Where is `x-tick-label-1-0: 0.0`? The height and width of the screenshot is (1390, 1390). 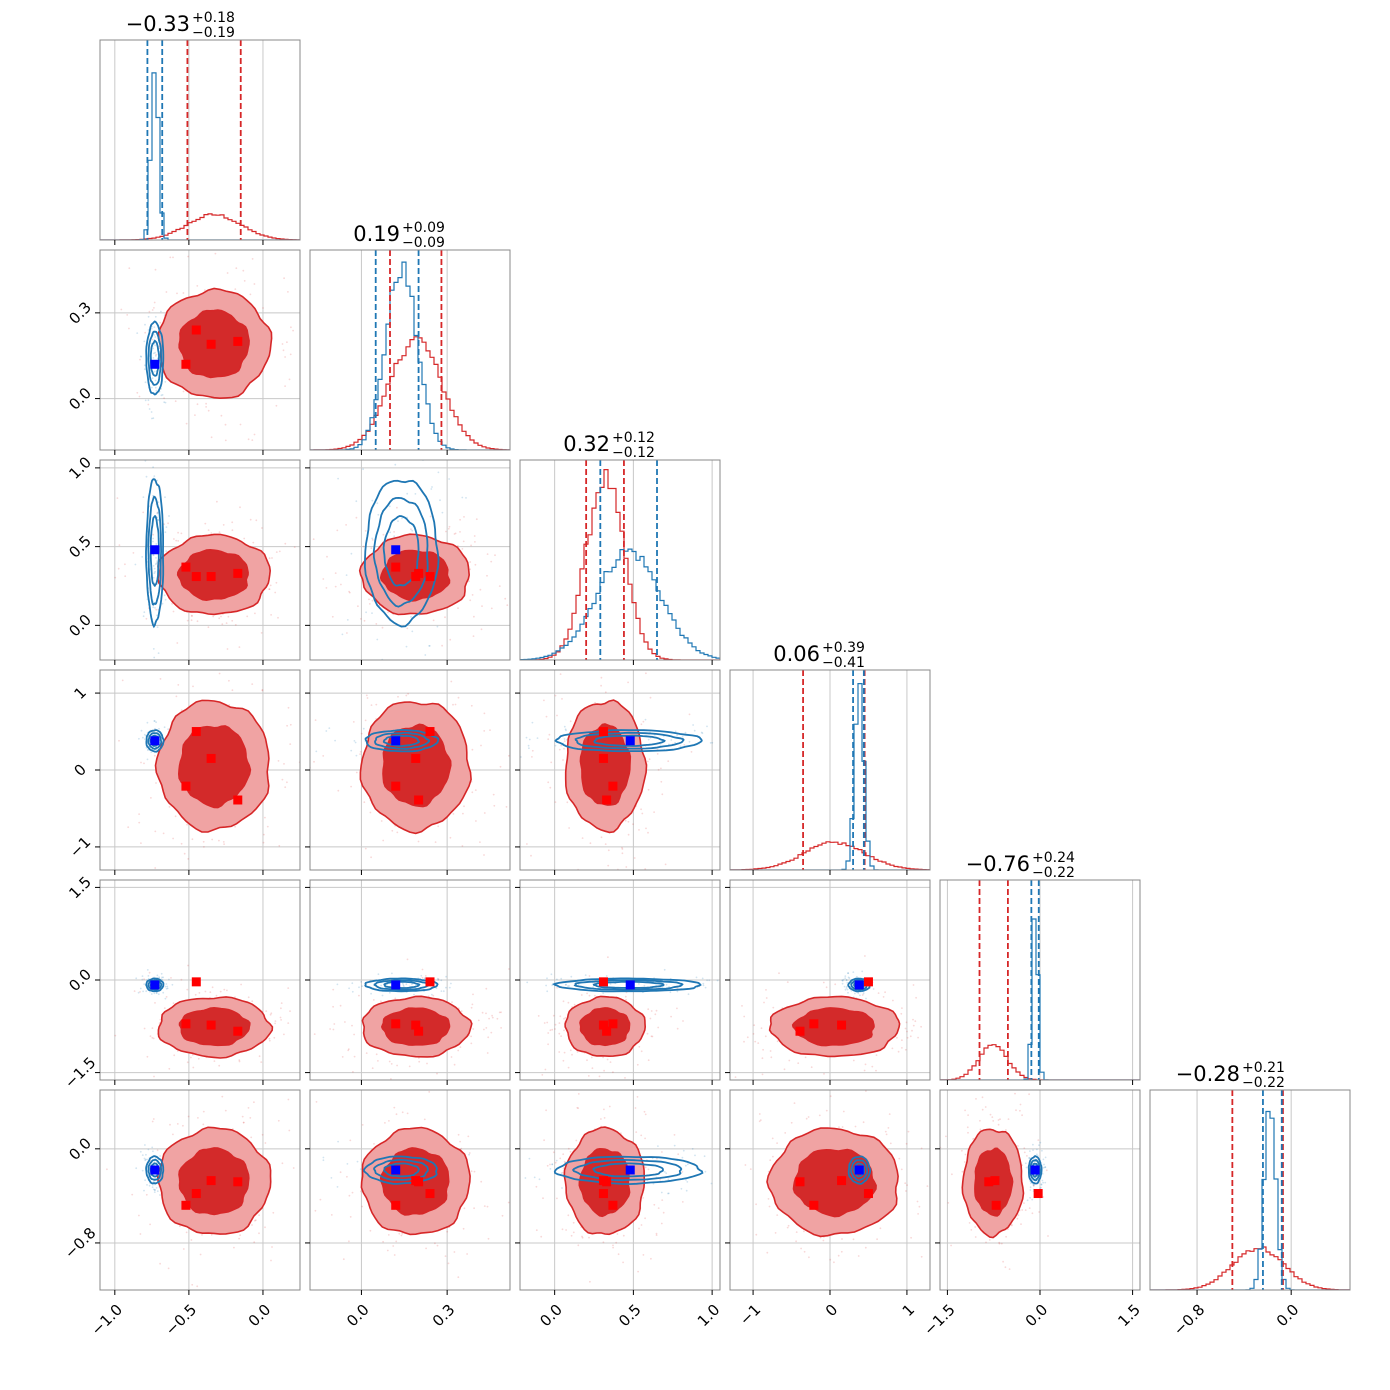 x-tick-label-1-0: 0.0 is located at coordinates (358, 1316).